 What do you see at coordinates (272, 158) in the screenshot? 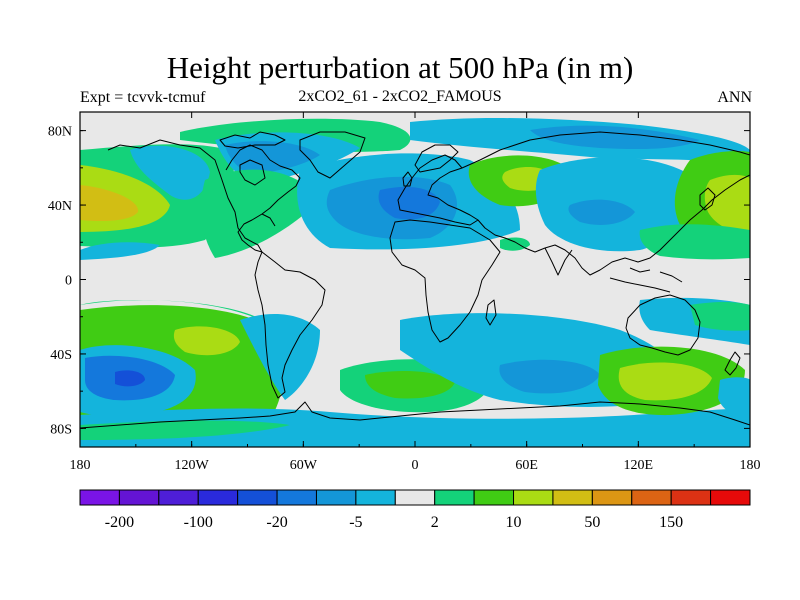
I see `field-canada-deepblue` at bounding box center [272, 158].